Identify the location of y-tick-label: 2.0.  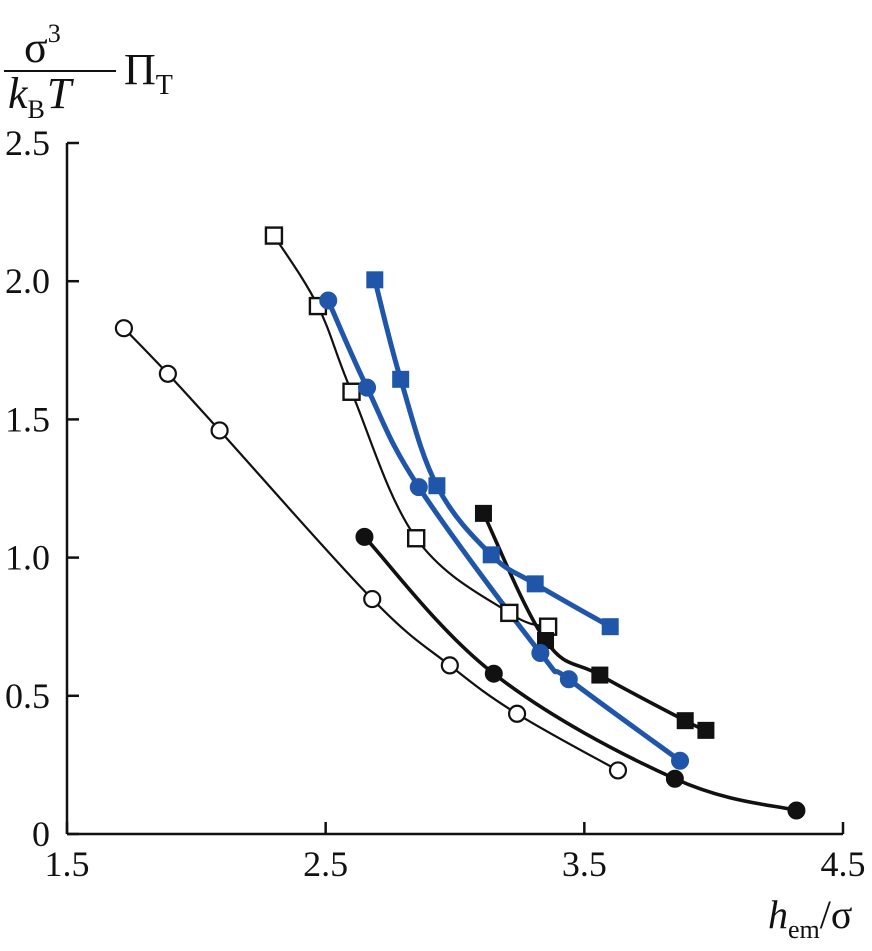
(27, 281).